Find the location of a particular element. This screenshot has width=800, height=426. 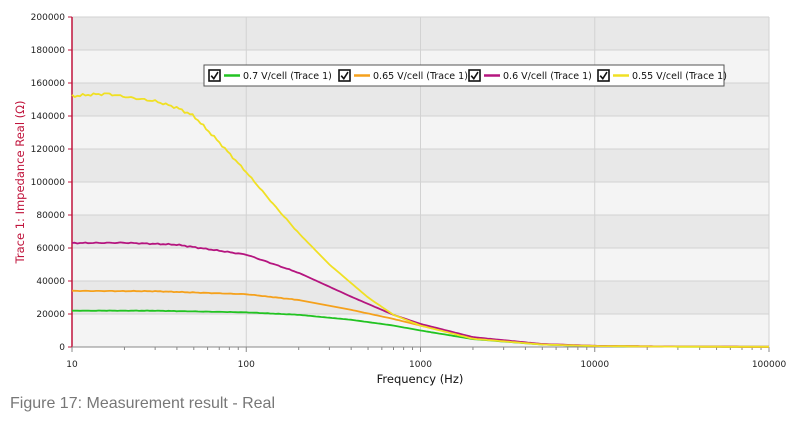

x-tick-label: 1000 is located at coordinates (420, 365).